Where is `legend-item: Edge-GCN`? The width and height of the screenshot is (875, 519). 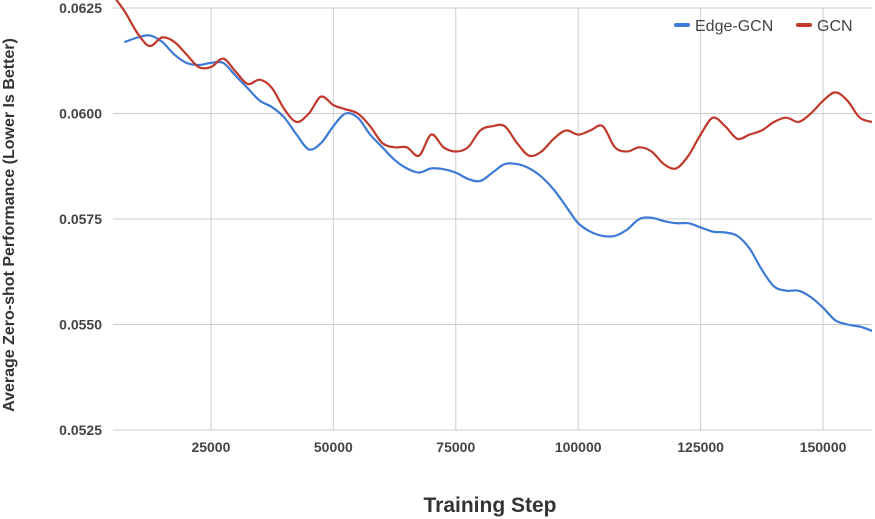
legend-item: Edge-GCN is located at coordinates (723, 26).